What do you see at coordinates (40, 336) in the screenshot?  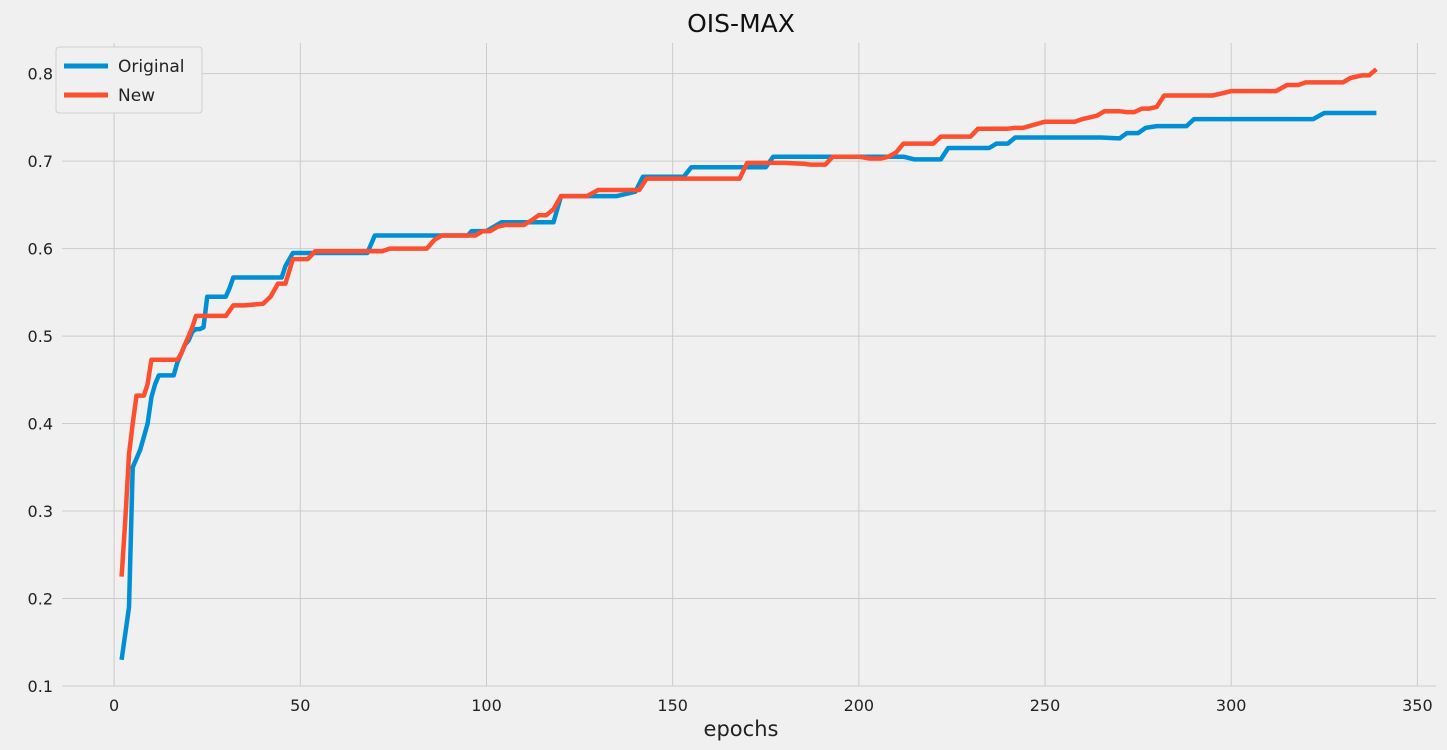 I see `y-tick-label: 0.5` at bounding box center [40, 336].